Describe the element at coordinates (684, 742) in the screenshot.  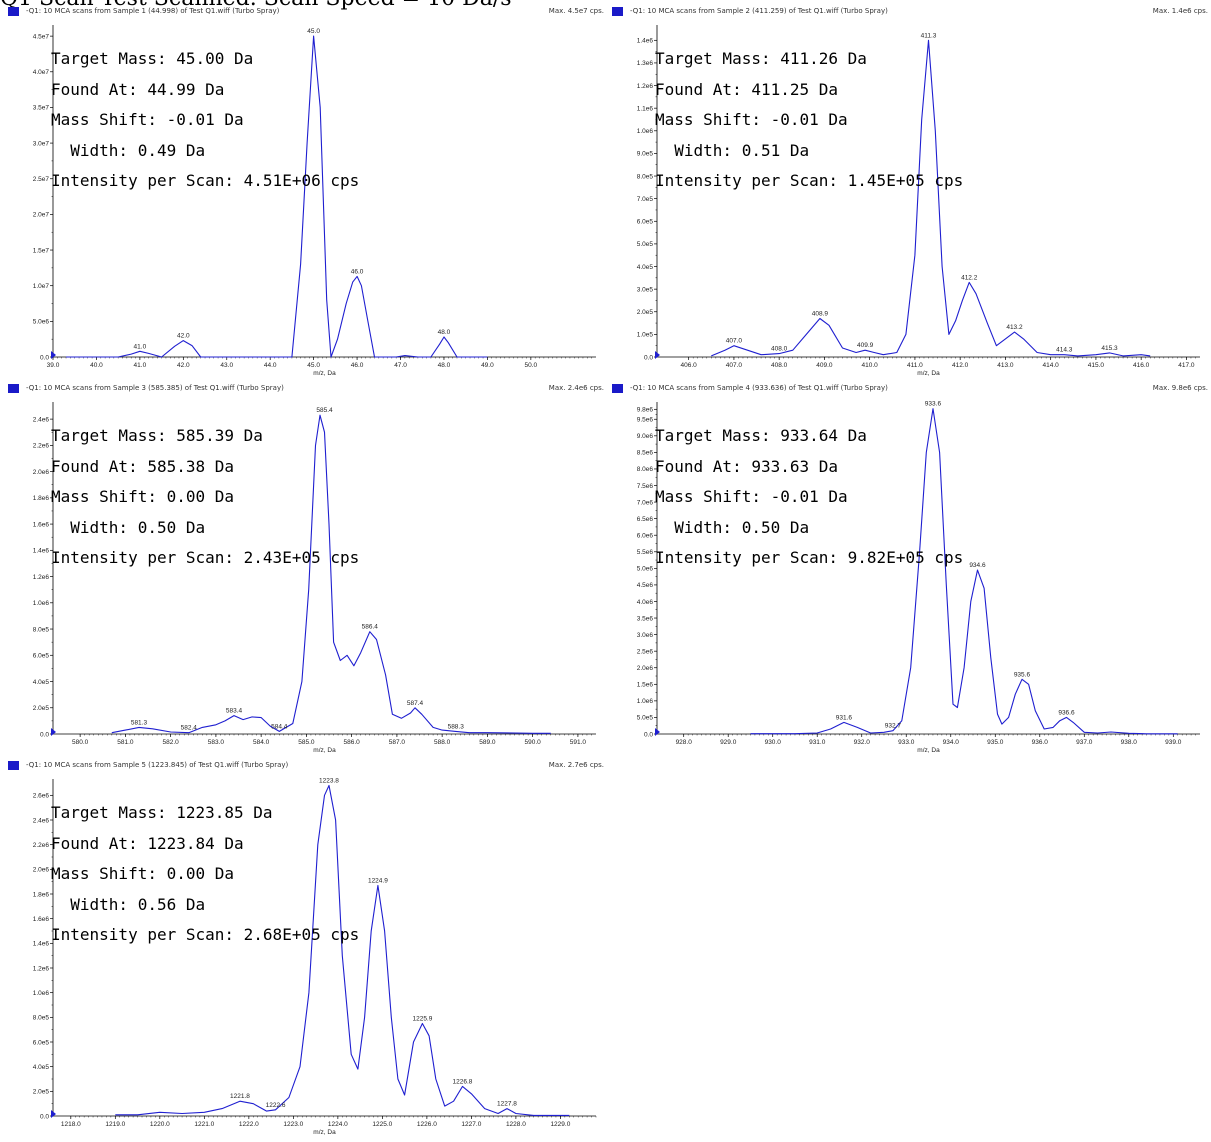
I see `x-tick-label: 928.0` at that location.